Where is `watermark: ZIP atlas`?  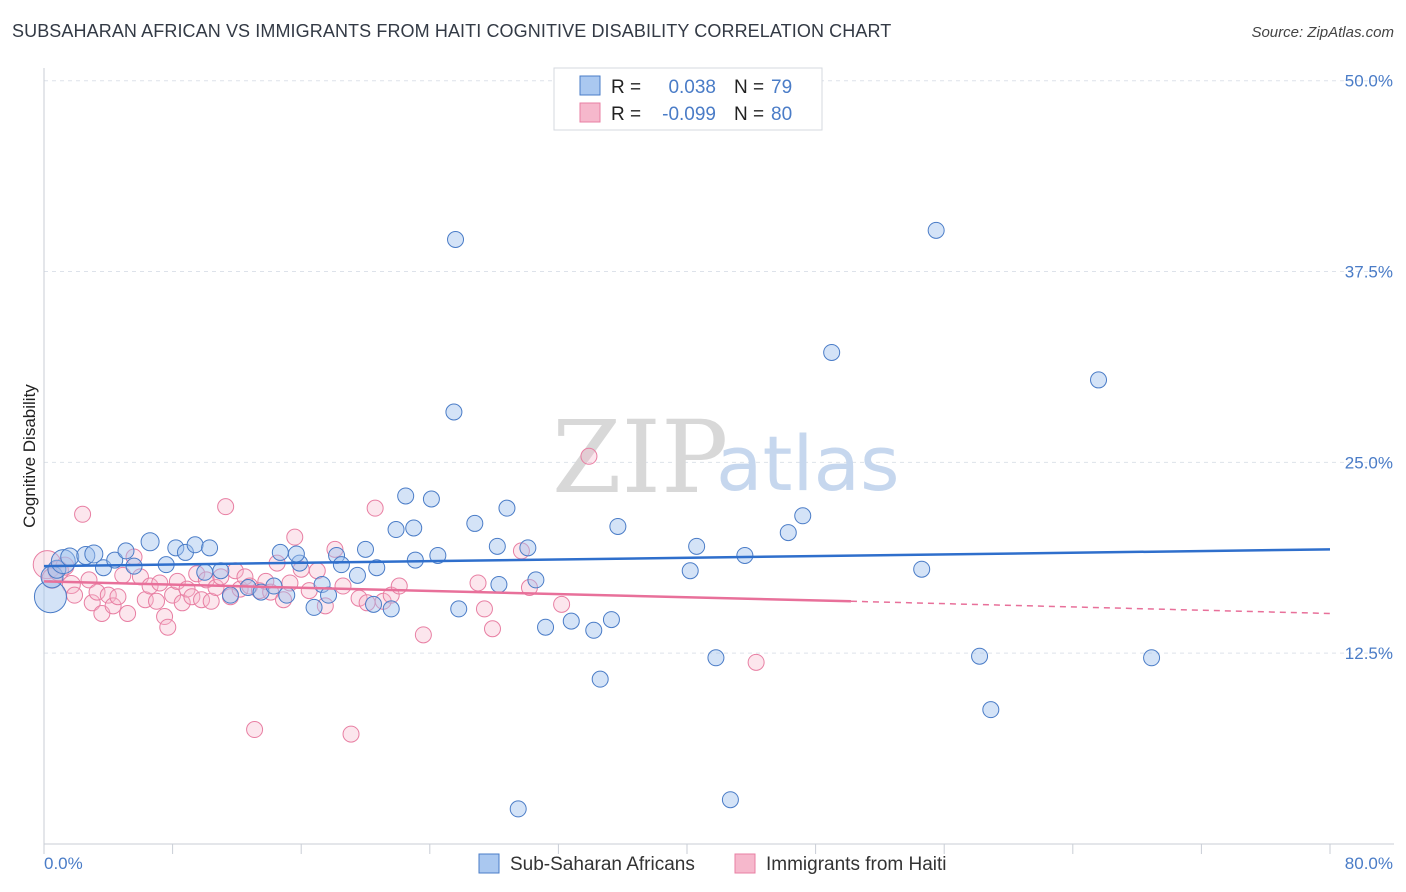
watermark: ZIP atlas is located at coordinates (726, 457).